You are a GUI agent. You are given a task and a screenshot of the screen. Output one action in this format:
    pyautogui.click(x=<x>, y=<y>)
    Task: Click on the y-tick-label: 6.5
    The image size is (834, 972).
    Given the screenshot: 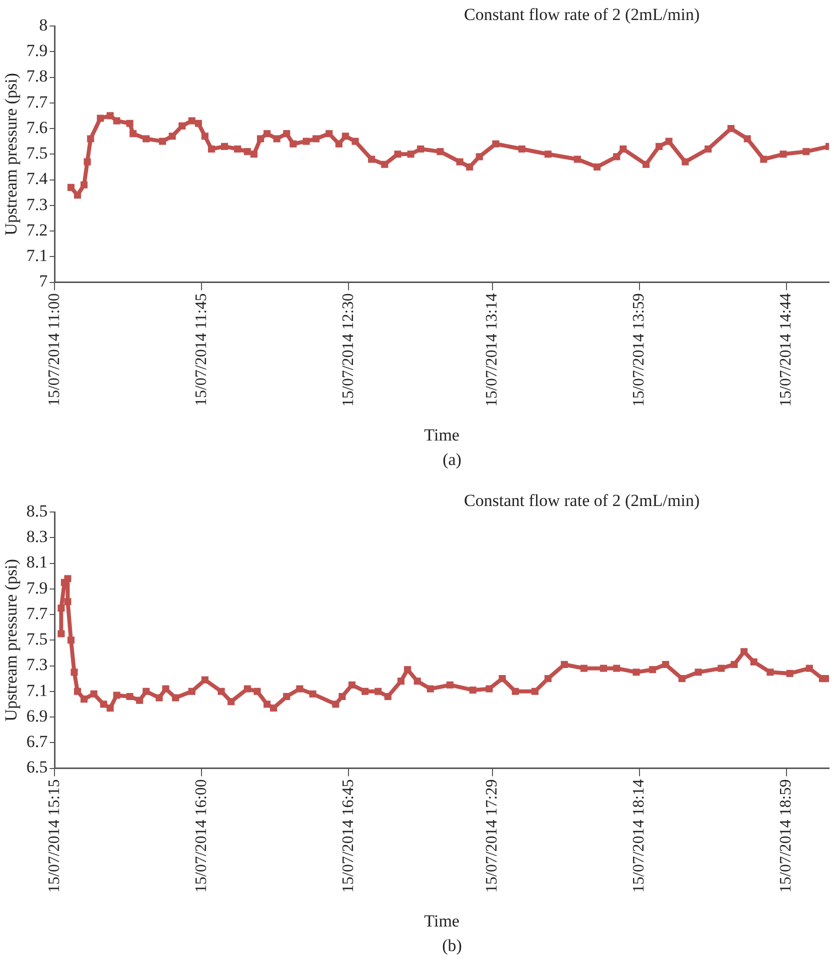 What is the action you would take?
    pyautogui.click(x=37, y=767)
    